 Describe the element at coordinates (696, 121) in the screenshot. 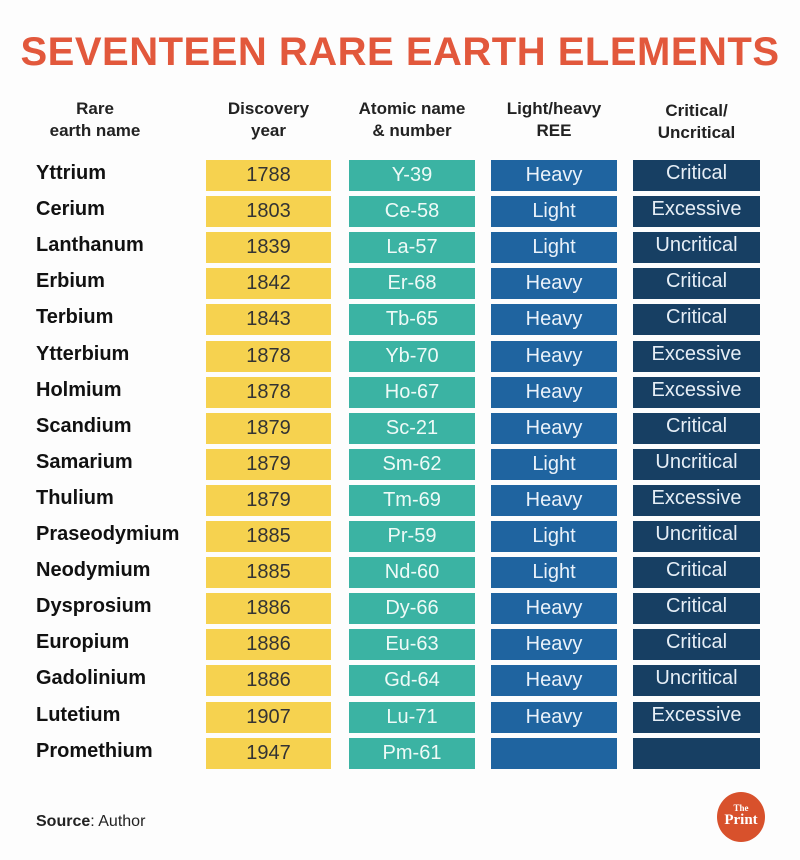

I see `header-critical: Critical/ Uncritical` at that location.